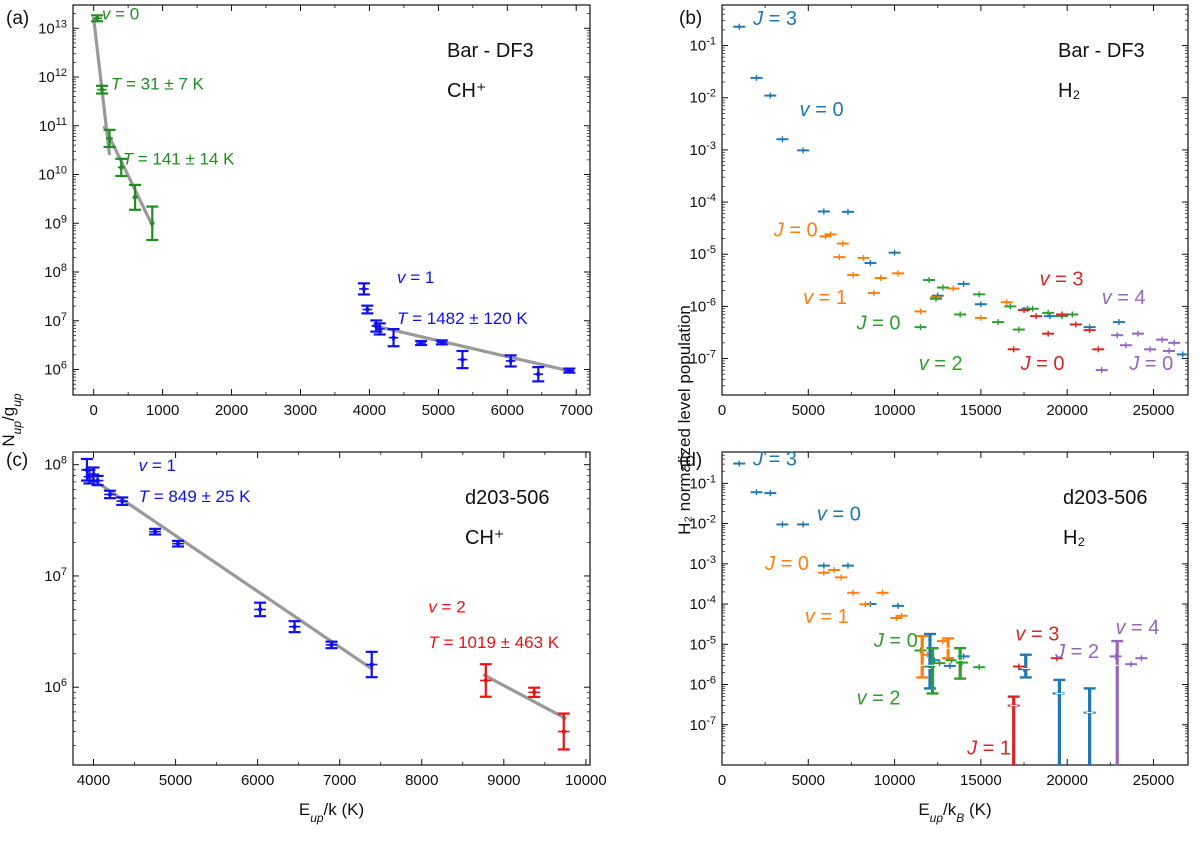 The width and height of the screenshot is (1200, 851). What do you see at coordinates (493, 642) in the screenshot?
I see `annotation-label: T = 1019 ± 463 K` at bounding box center [493, 642].